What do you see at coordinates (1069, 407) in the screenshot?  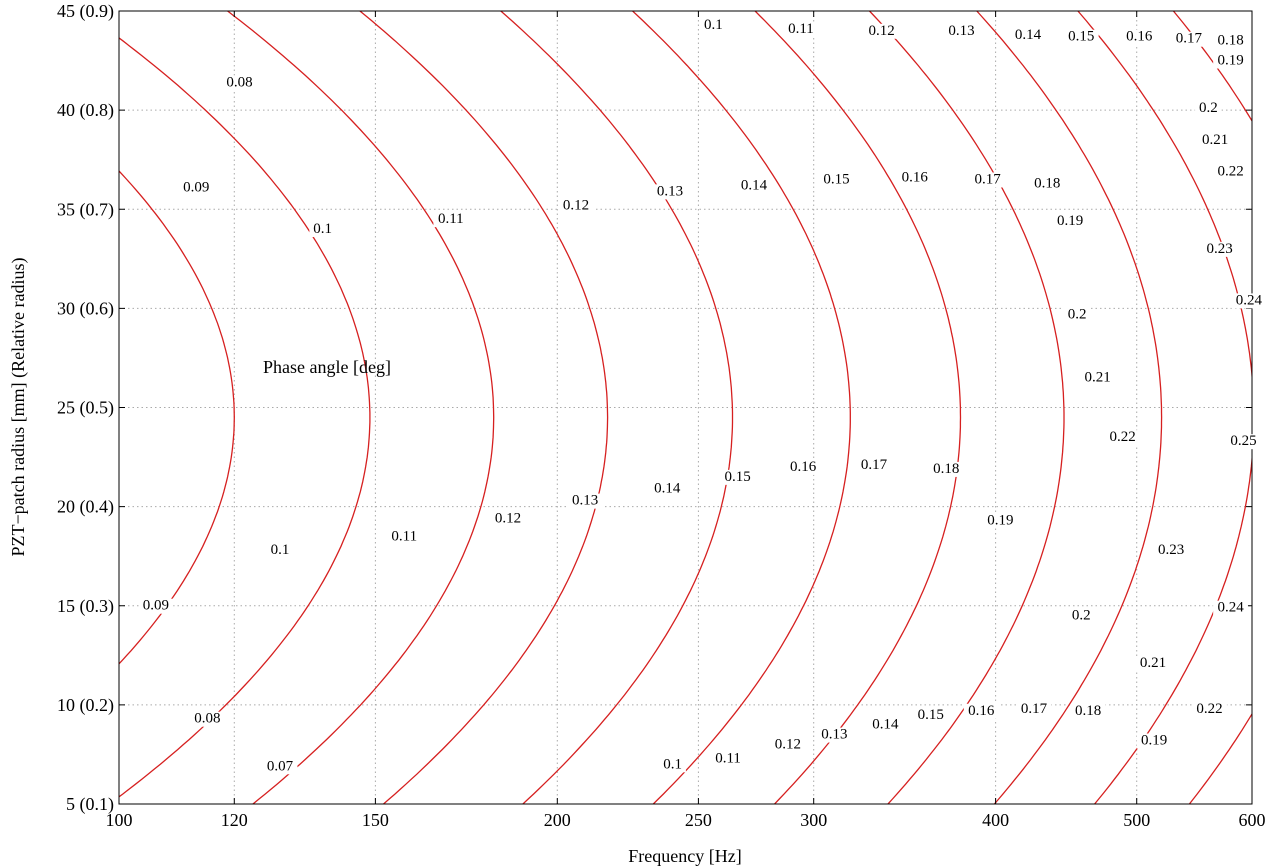 I see `contour-line-0.18` at bounding box center [1069, 407].